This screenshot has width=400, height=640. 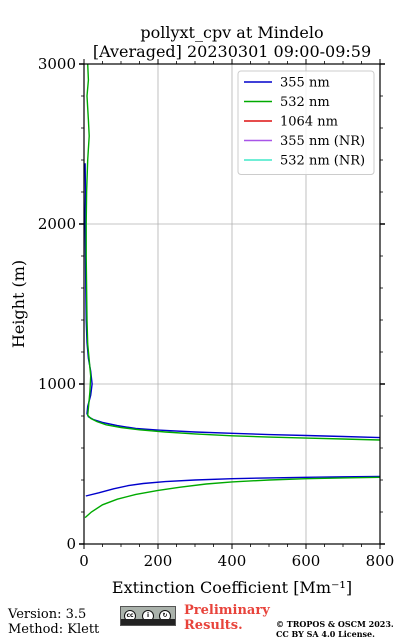 I want to click on x-tick-label: 0, so click(x=84, y=561).